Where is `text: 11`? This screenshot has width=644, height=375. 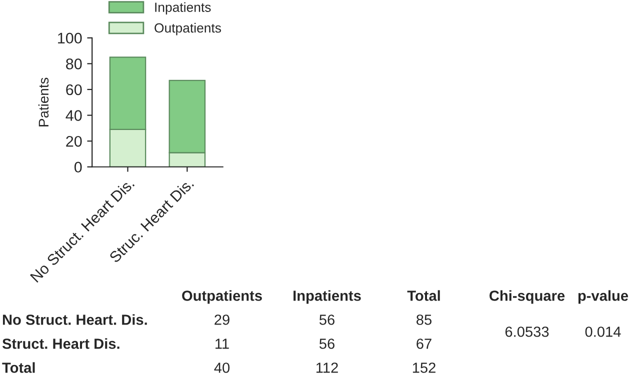 text: 11 is located at coordinates (222, 343).